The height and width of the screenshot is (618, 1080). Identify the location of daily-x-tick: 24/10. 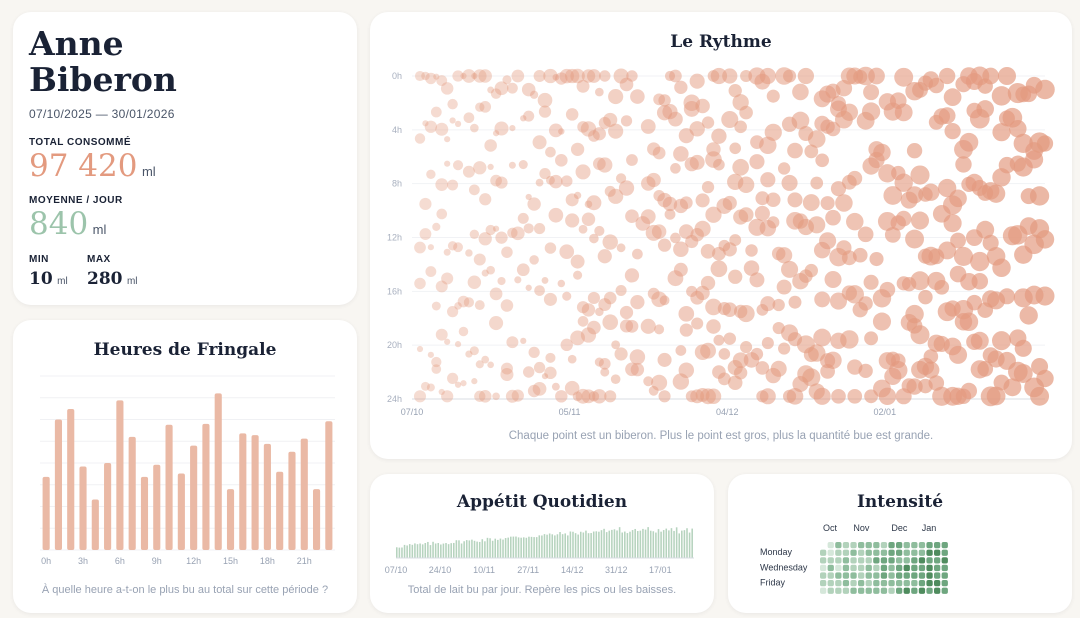
(440, 570).